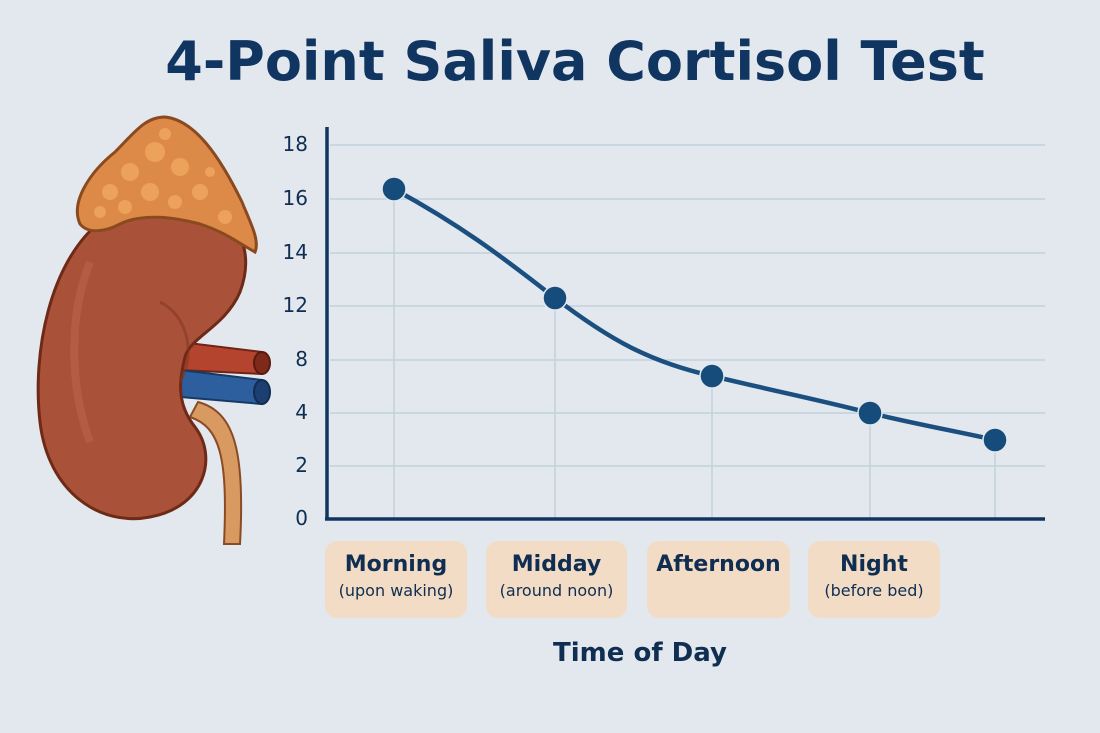 This screenshot has height=733, width=1100. I want to click on chart-title: 4-Point Saliva Cortisol Test, so click(575, 61).